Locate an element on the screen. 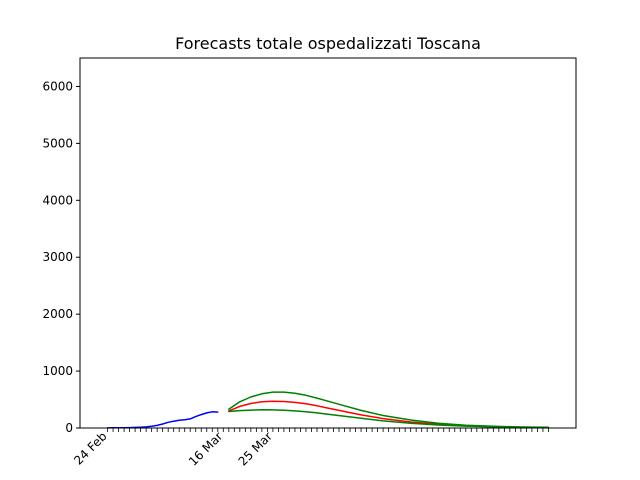  x-tick-label: 25 Mar is located at coordinates (255, 448).